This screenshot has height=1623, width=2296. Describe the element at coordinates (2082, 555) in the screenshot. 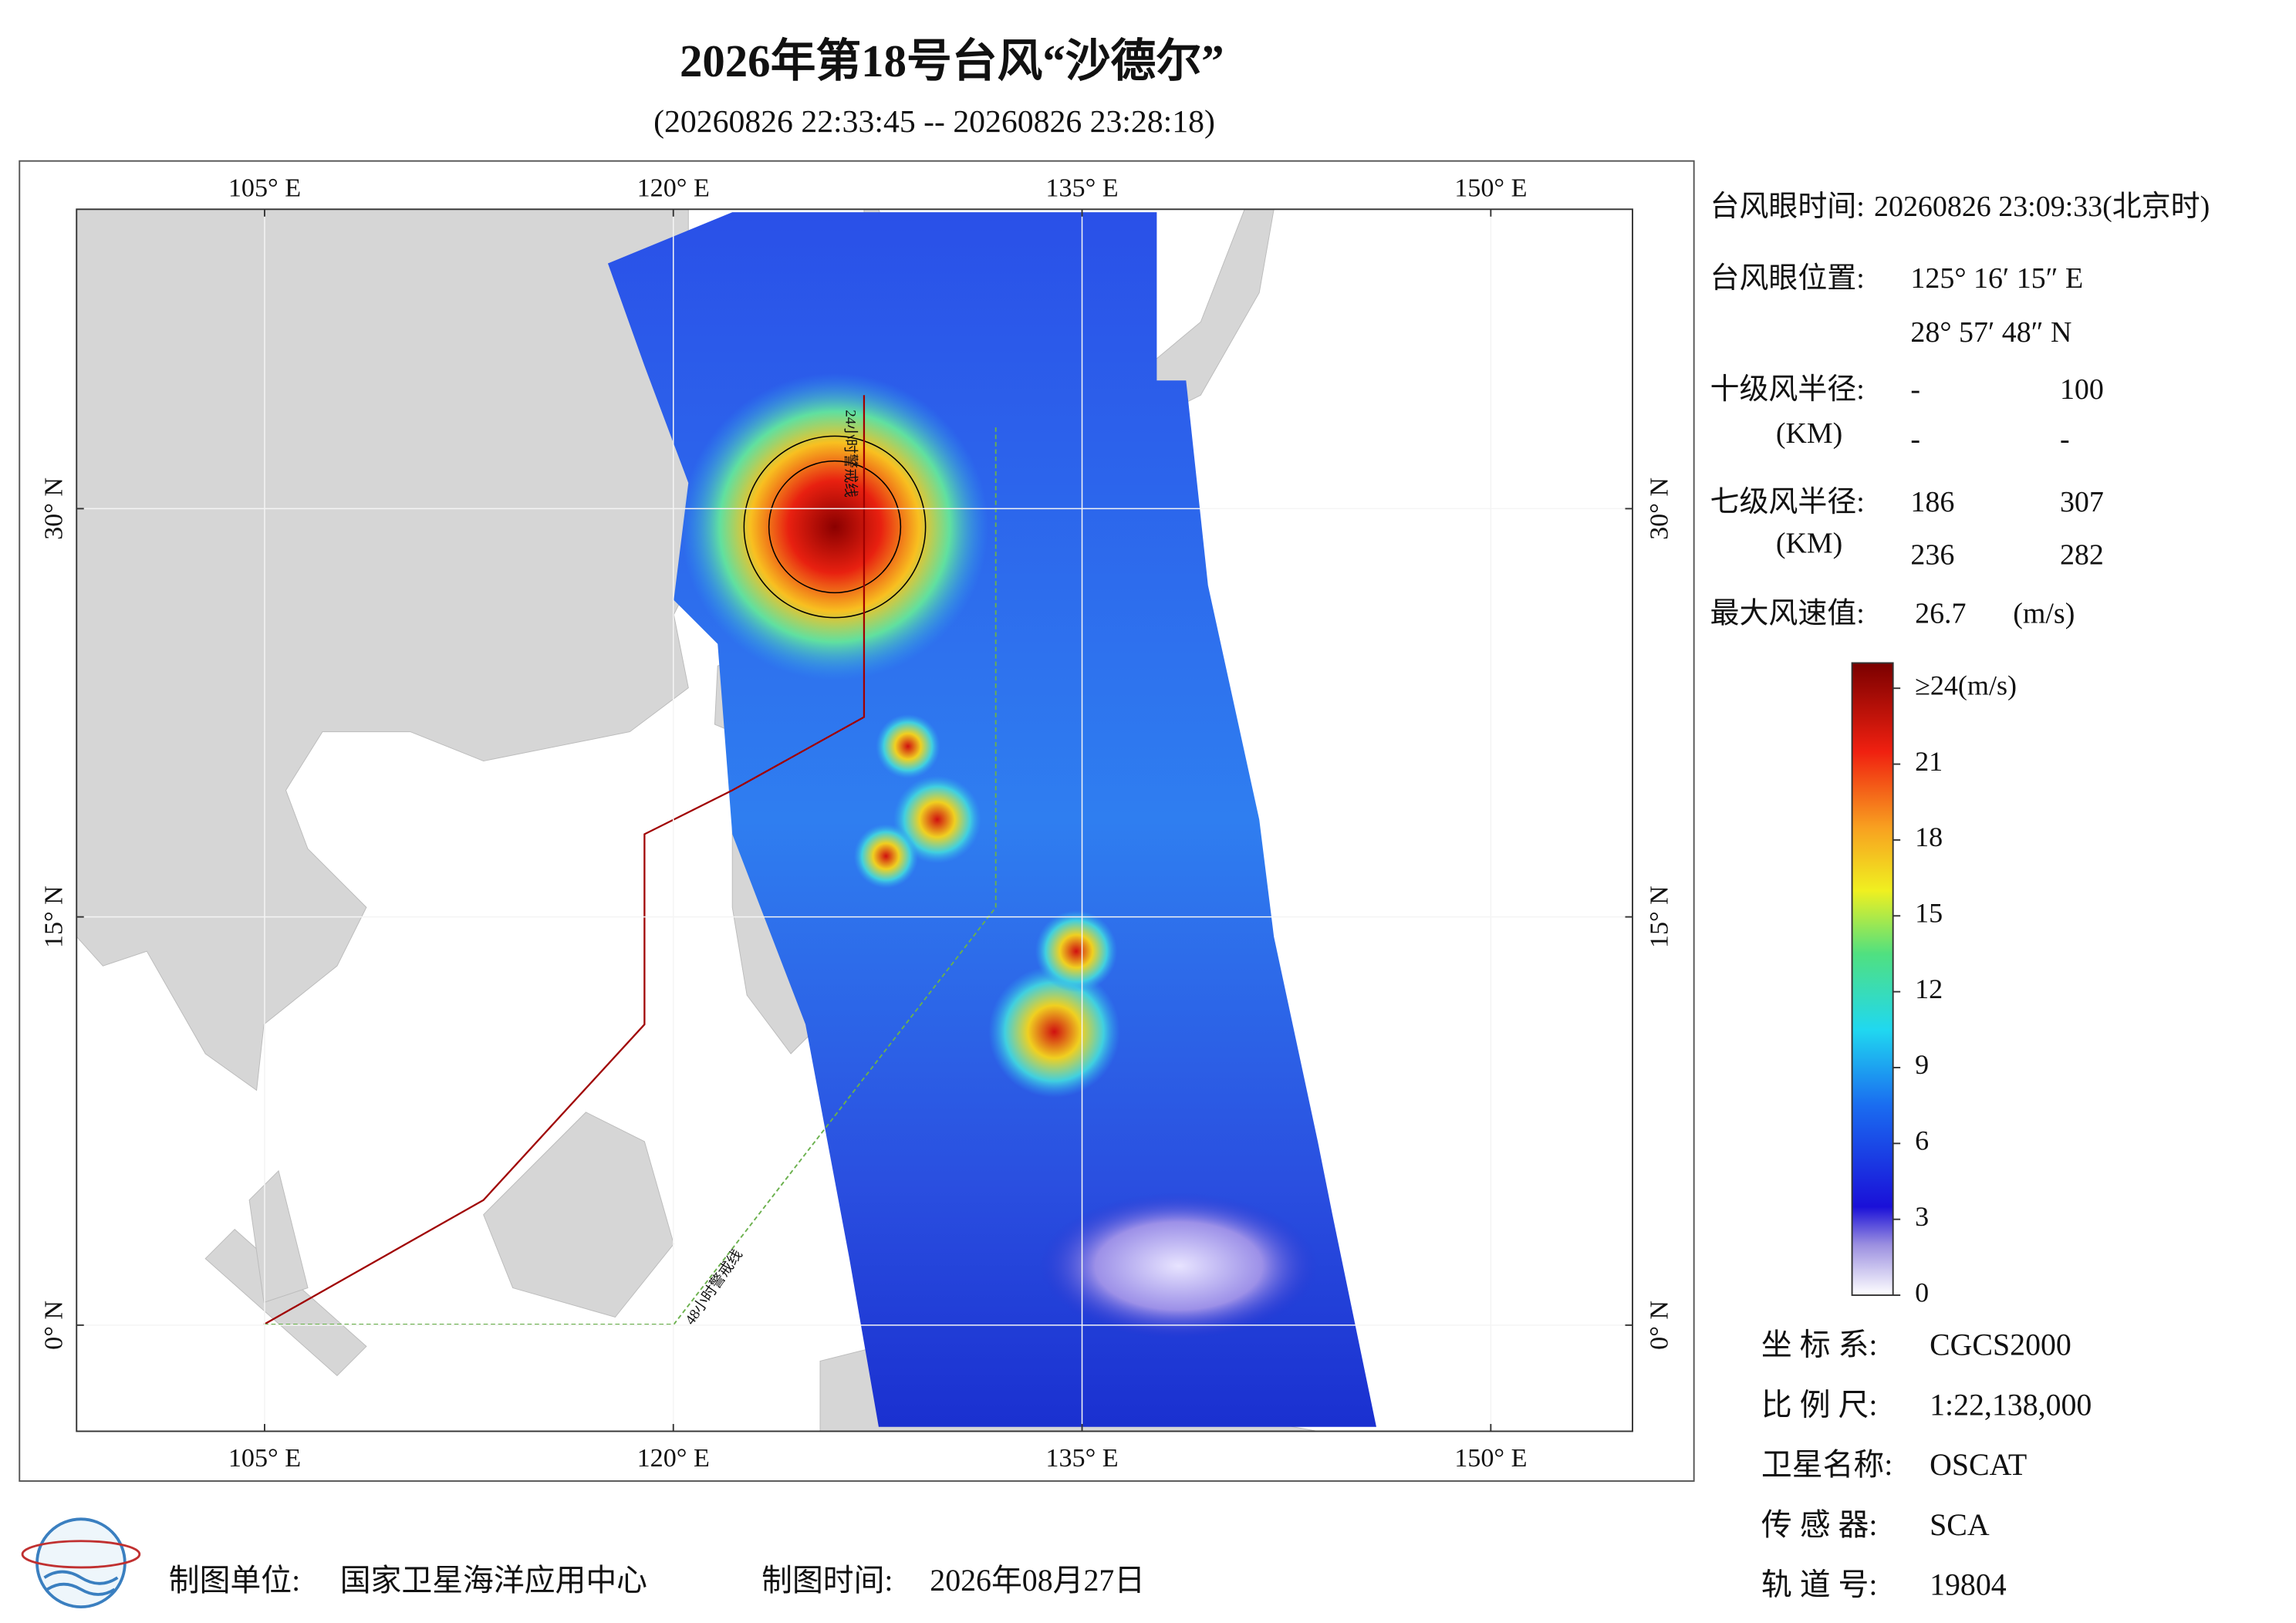

I see `info-value: 282` at that location.